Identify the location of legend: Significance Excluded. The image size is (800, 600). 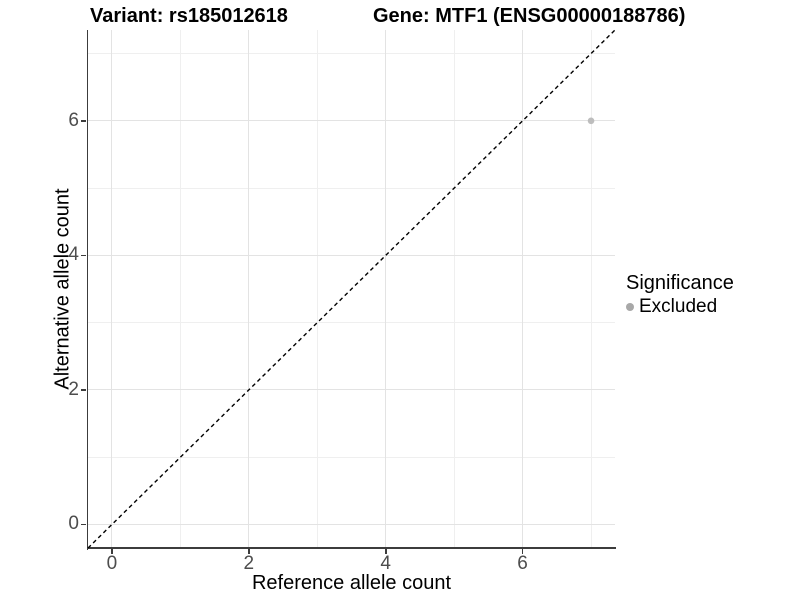
(711, 295).